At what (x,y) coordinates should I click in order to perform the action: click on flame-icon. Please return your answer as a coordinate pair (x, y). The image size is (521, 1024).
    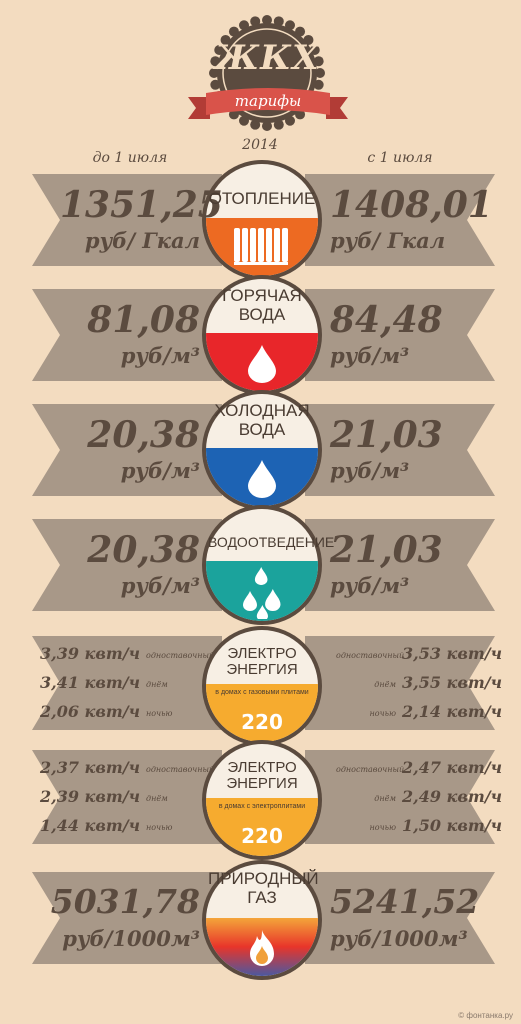
    Looking at the image, I should click on (262, 948).